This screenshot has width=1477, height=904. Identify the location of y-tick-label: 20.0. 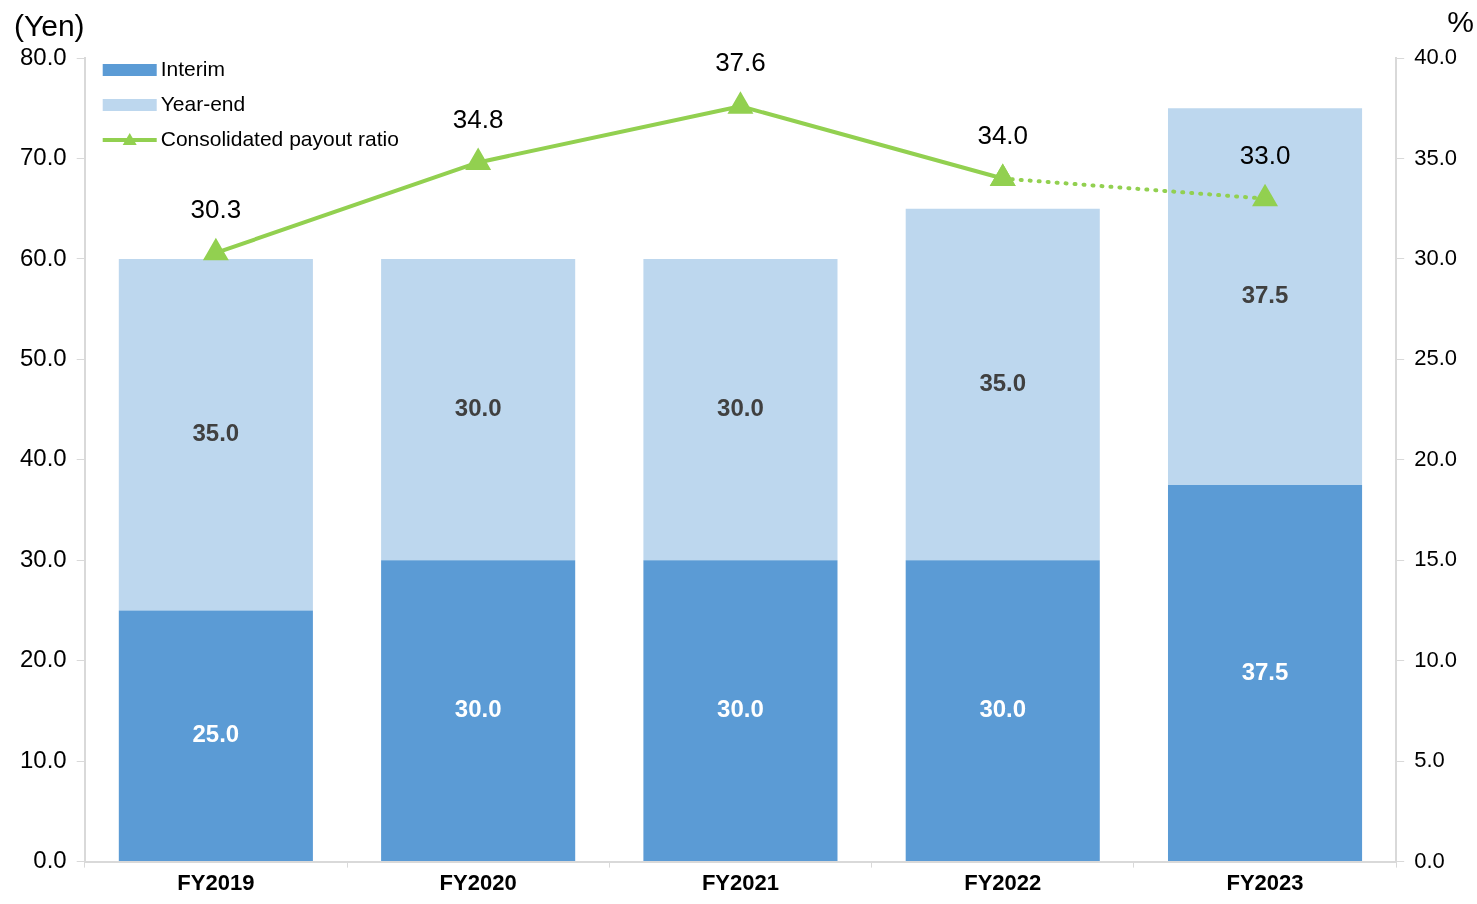
(43, 659).